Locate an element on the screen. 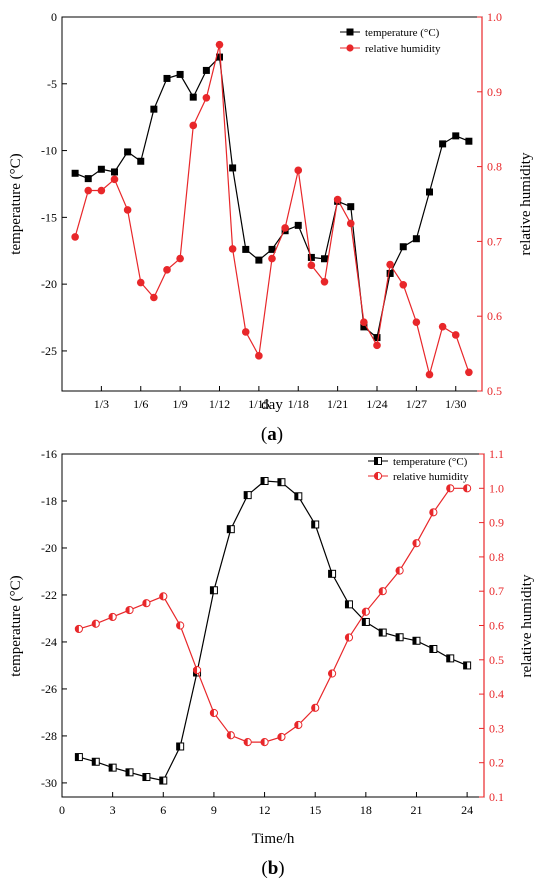  panel-a-caption: (a) is located at coordinates (272, 434).